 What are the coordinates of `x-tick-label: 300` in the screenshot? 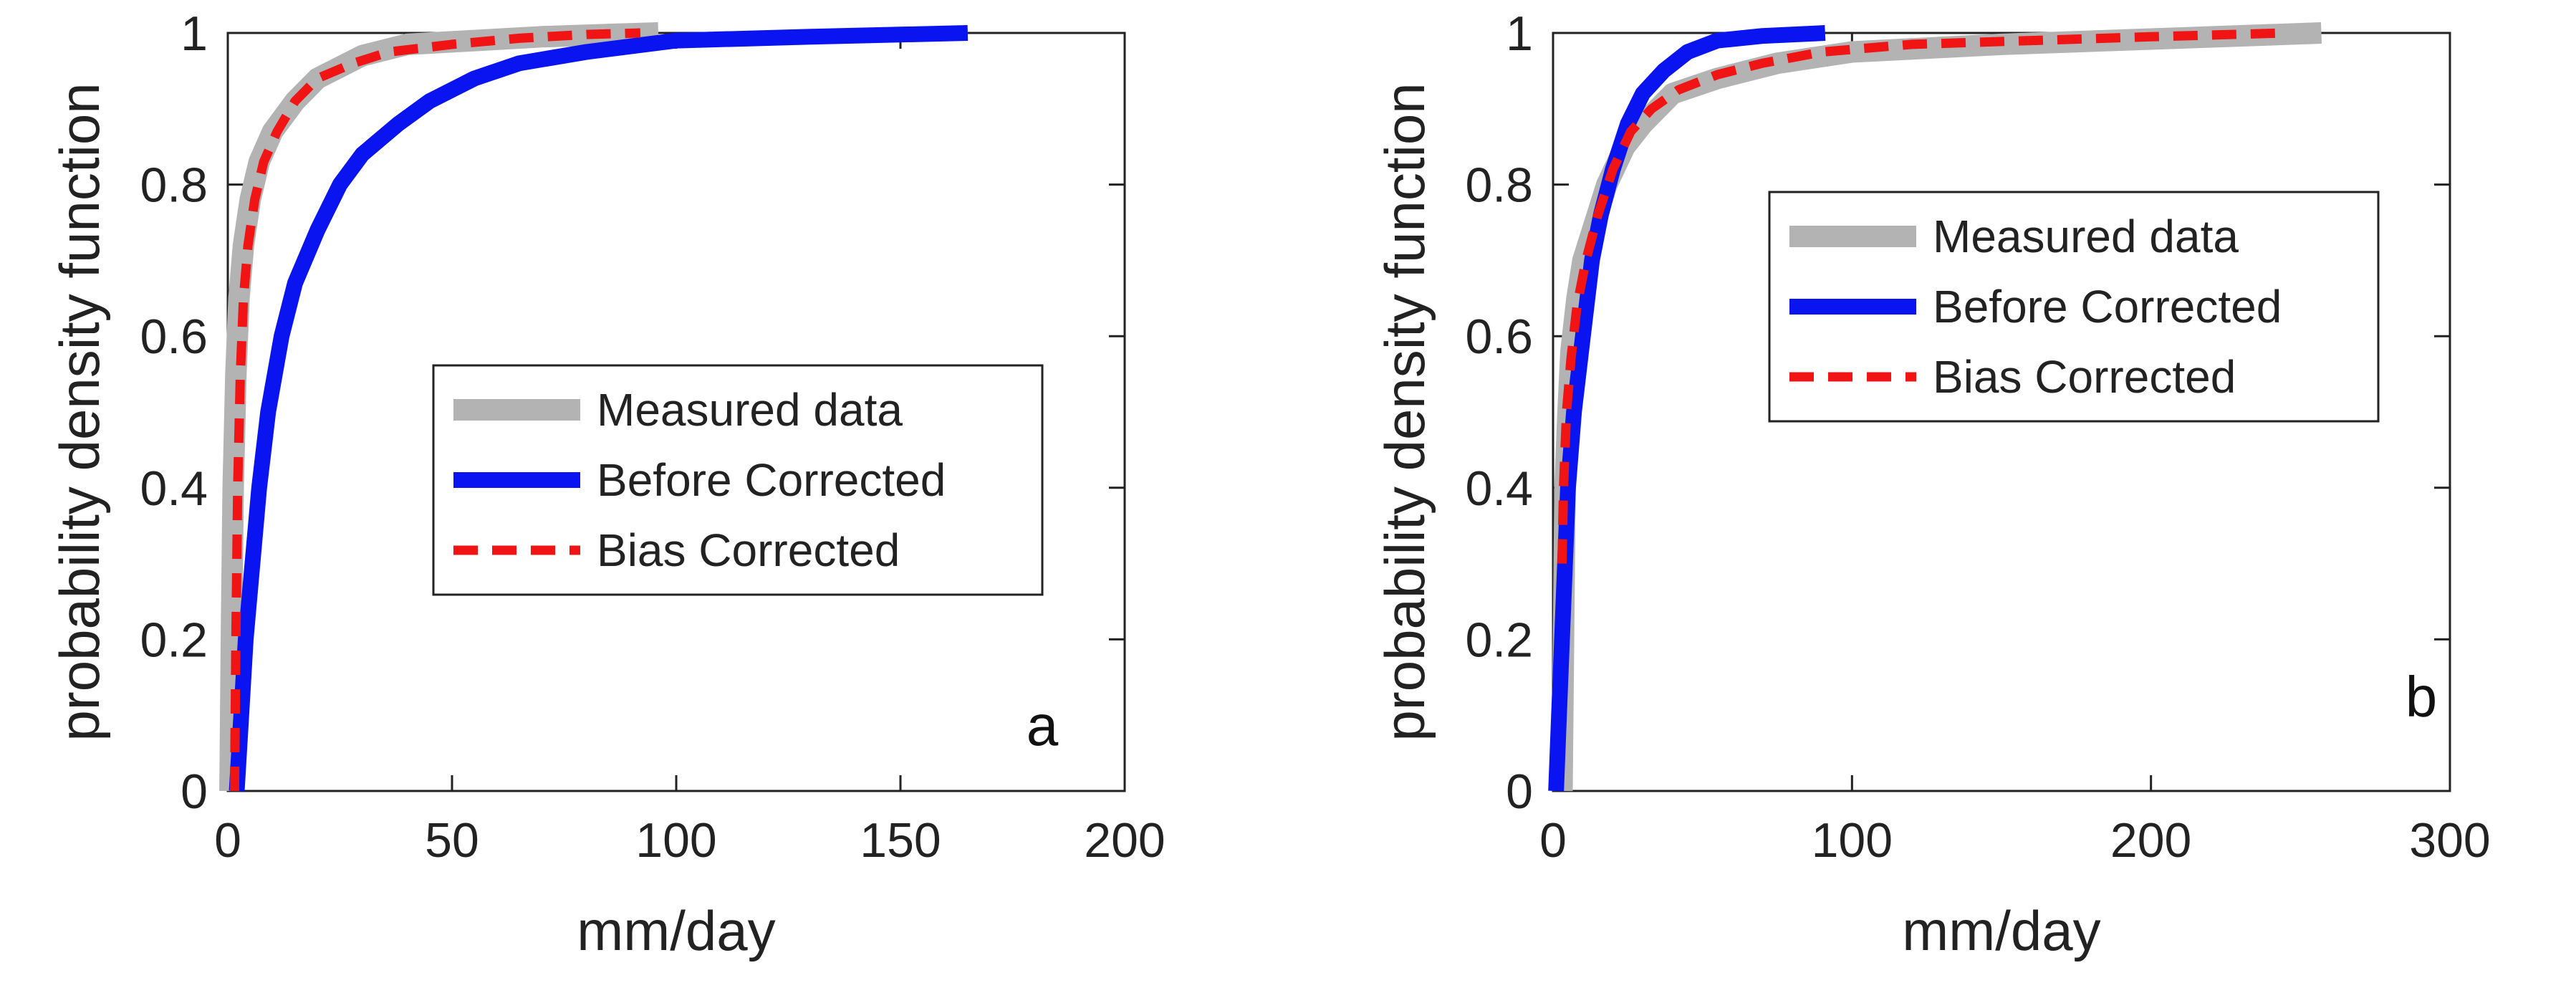 It's located at (2450, 840).